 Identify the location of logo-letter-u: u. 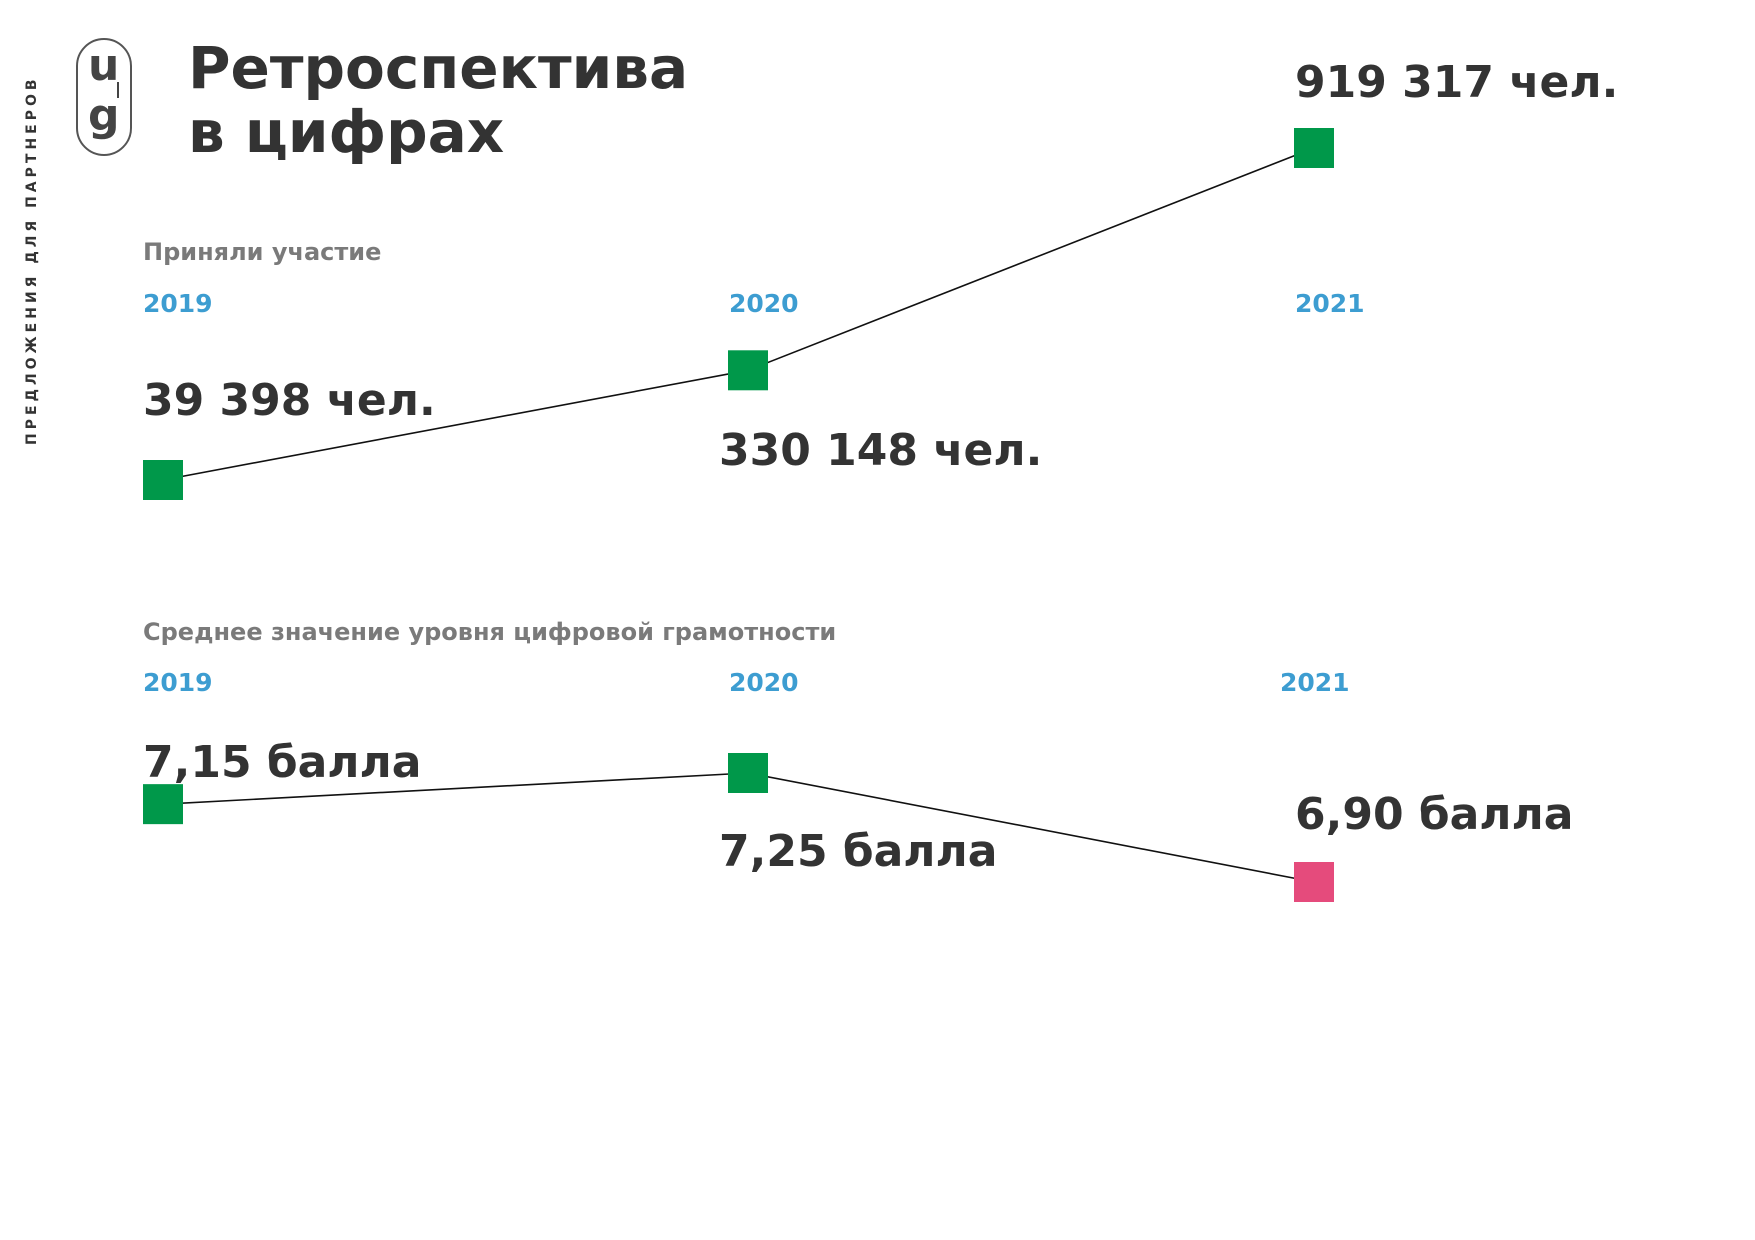
(104, 65).